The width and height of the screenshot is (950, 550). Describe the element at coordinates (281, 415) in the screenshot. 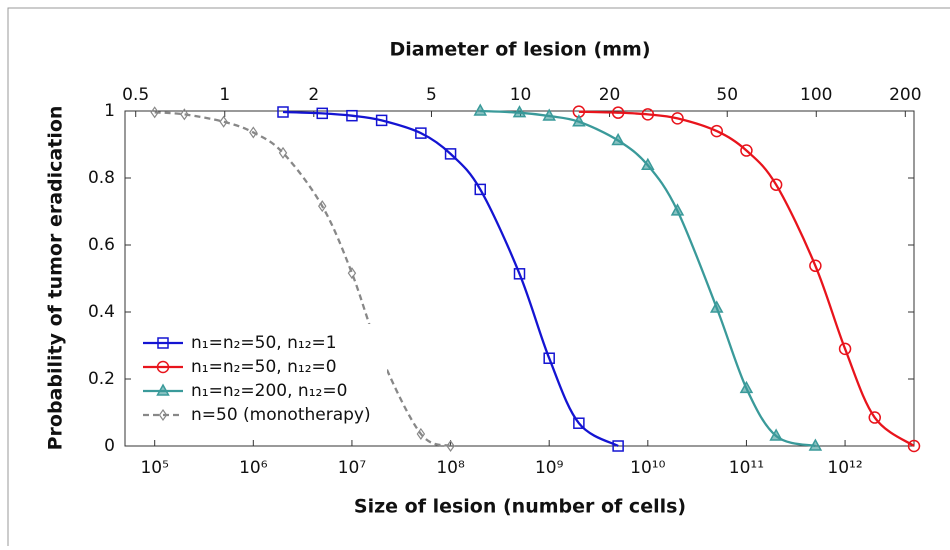

I see `legend-label: n=50 (monotherapy)` at that location.